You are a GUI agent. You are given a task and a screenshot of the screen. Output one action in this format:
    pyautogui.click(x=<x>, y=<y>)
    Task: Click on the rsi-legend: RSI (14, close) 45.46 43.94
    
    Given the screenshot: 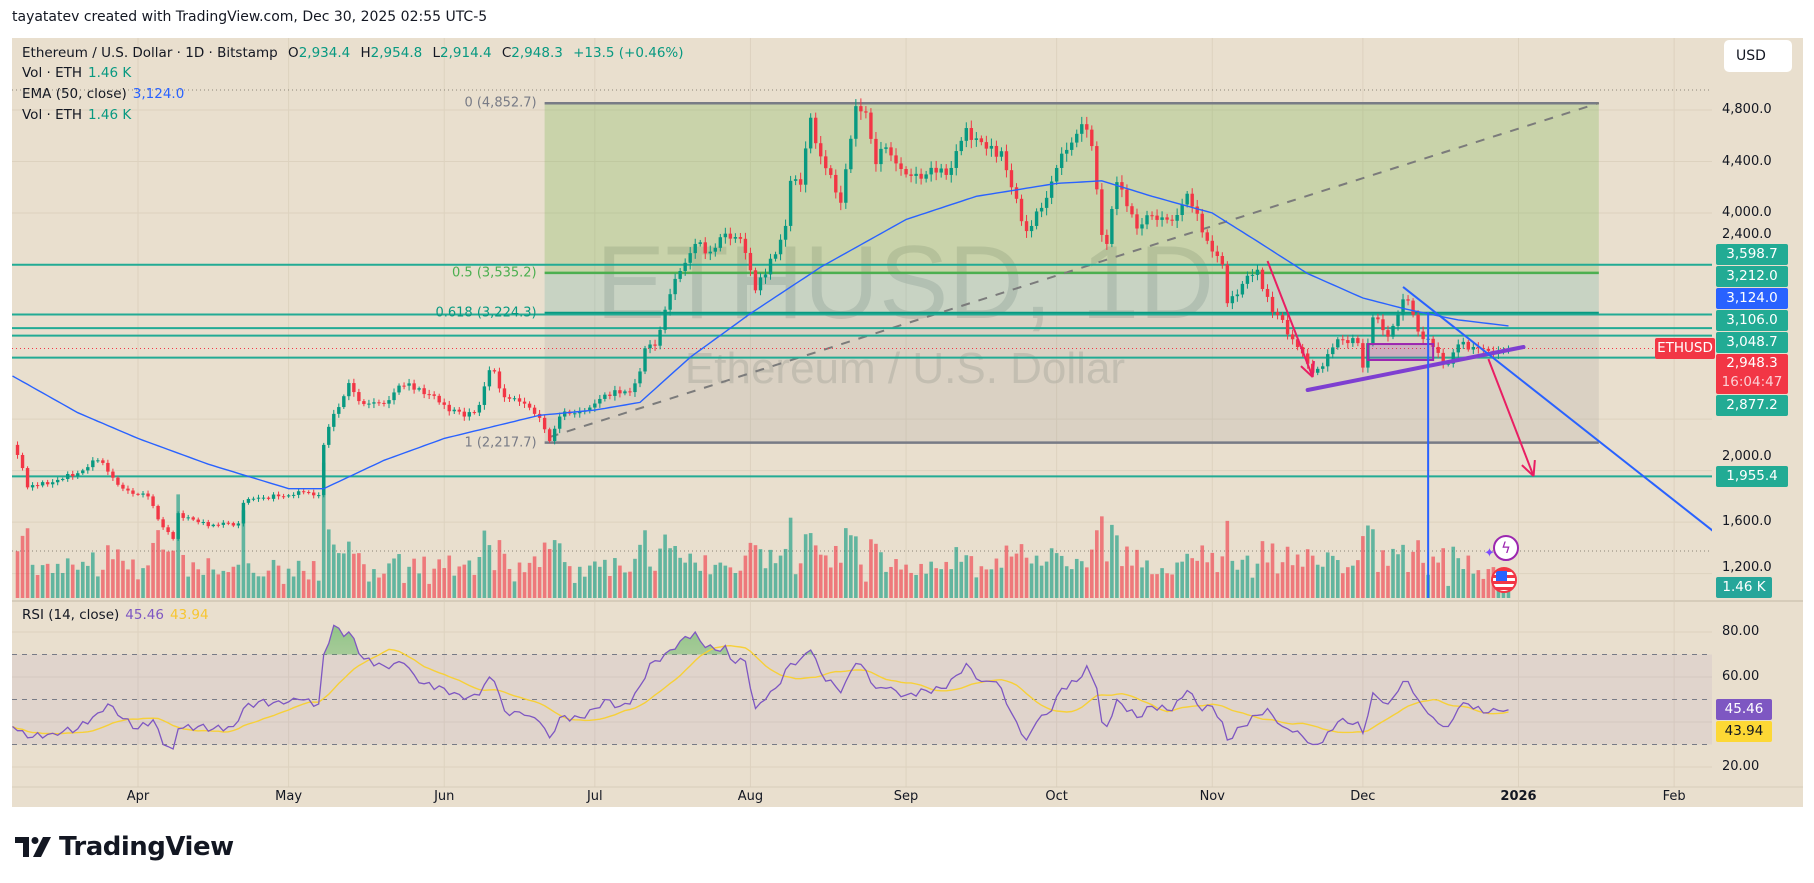 What is the action you would take?
    pyautogui.click(x=118, y=615)
    